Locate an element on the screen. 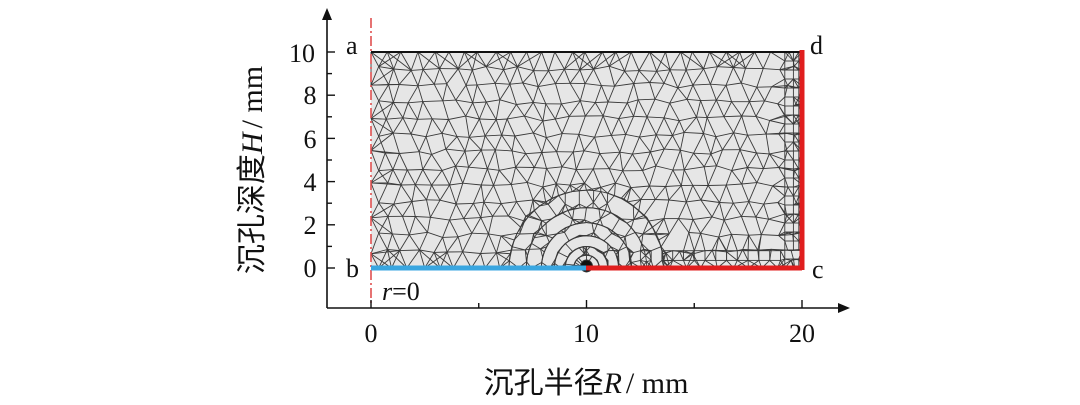  y-tick-label: 2 is located at coordinates (310, 225).